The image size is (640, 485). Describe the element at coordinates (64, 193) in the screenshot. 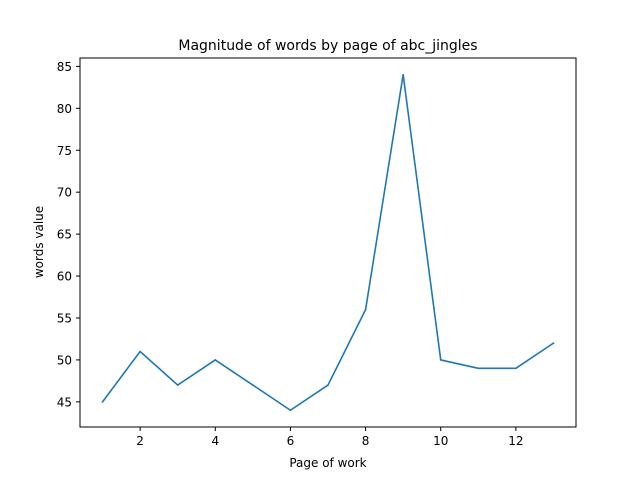

I see `y-tick-label: 70` at that location.